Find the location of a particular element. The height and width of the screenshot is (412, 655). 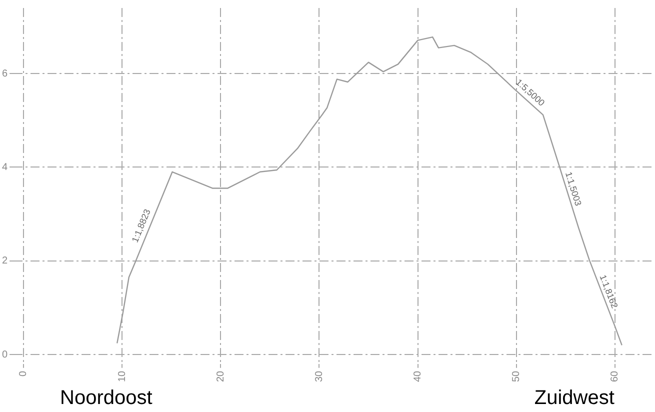

x-tick-label: 30 is located at coordinates (319, 376).